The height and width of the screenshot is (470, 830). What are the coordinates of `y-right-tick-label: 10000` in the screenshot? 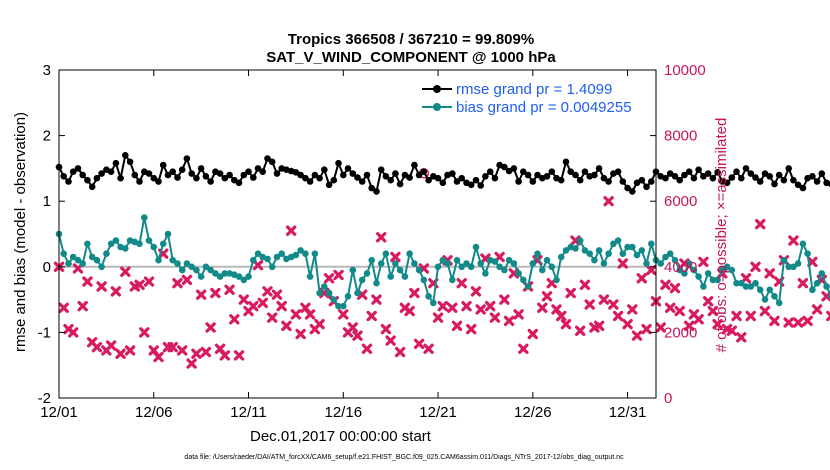 It's located at (685, 70).